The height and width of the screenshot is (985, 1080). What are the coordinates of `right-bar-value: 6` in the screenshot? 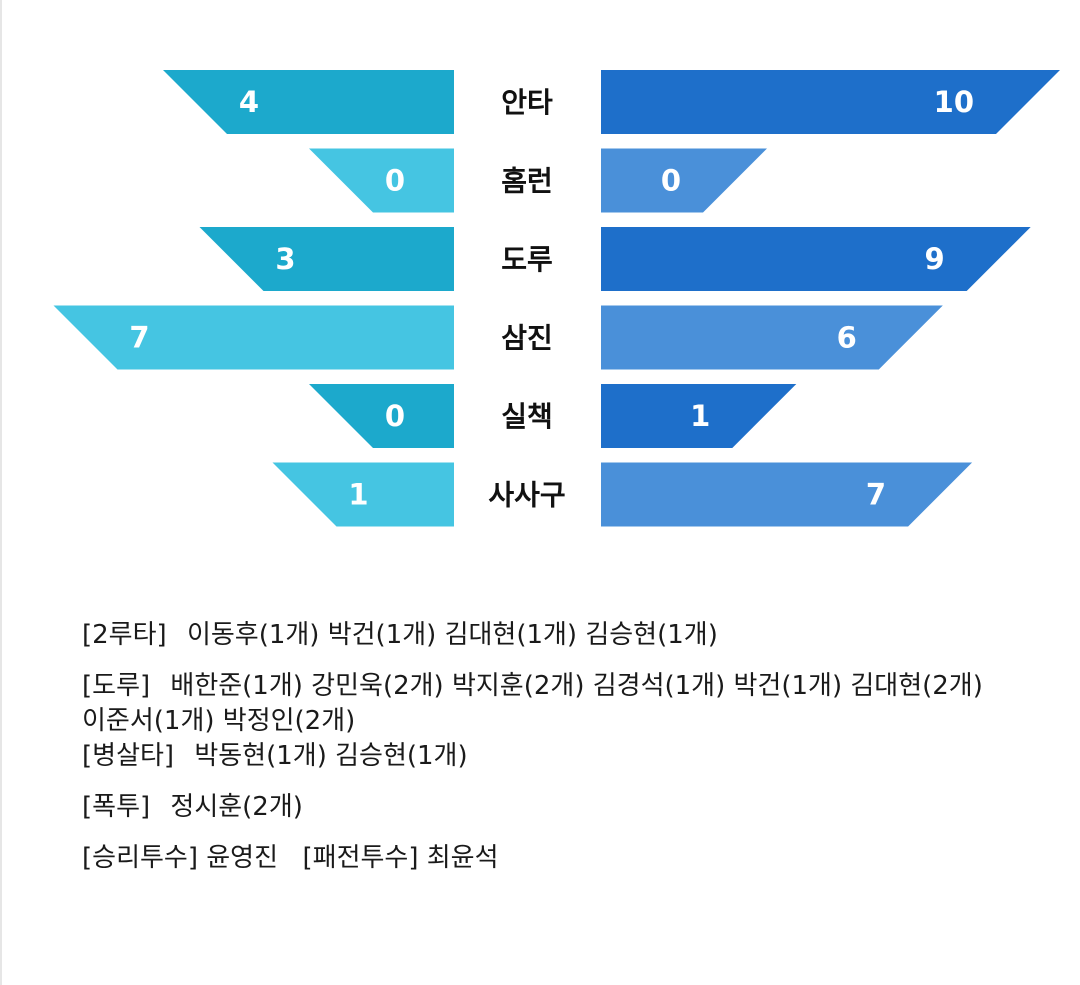 It's located at (847, 338).